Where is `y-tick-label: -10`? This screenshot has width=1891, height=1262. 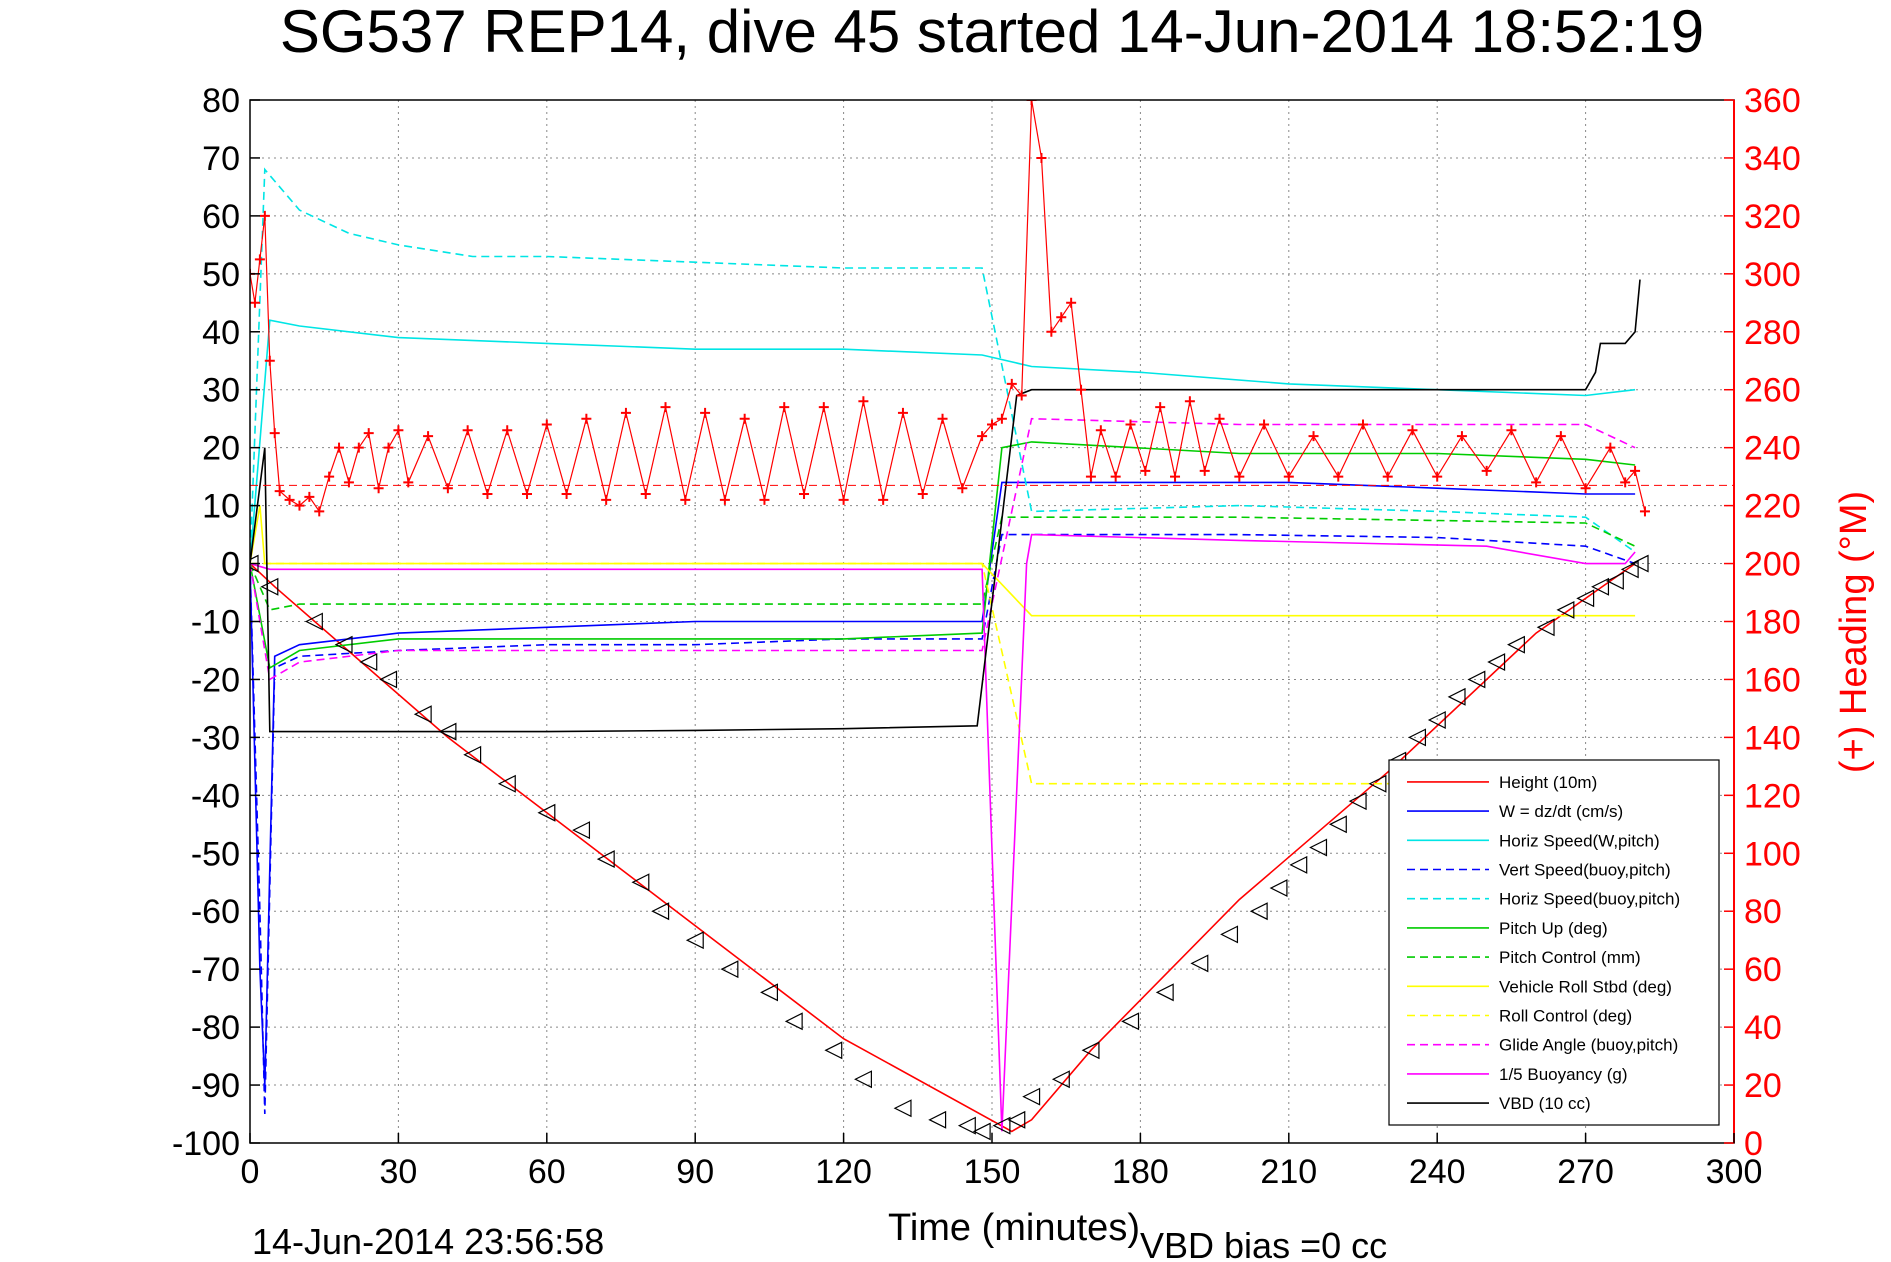
y-tick-label: -10 is located at coordinates (215, 623).